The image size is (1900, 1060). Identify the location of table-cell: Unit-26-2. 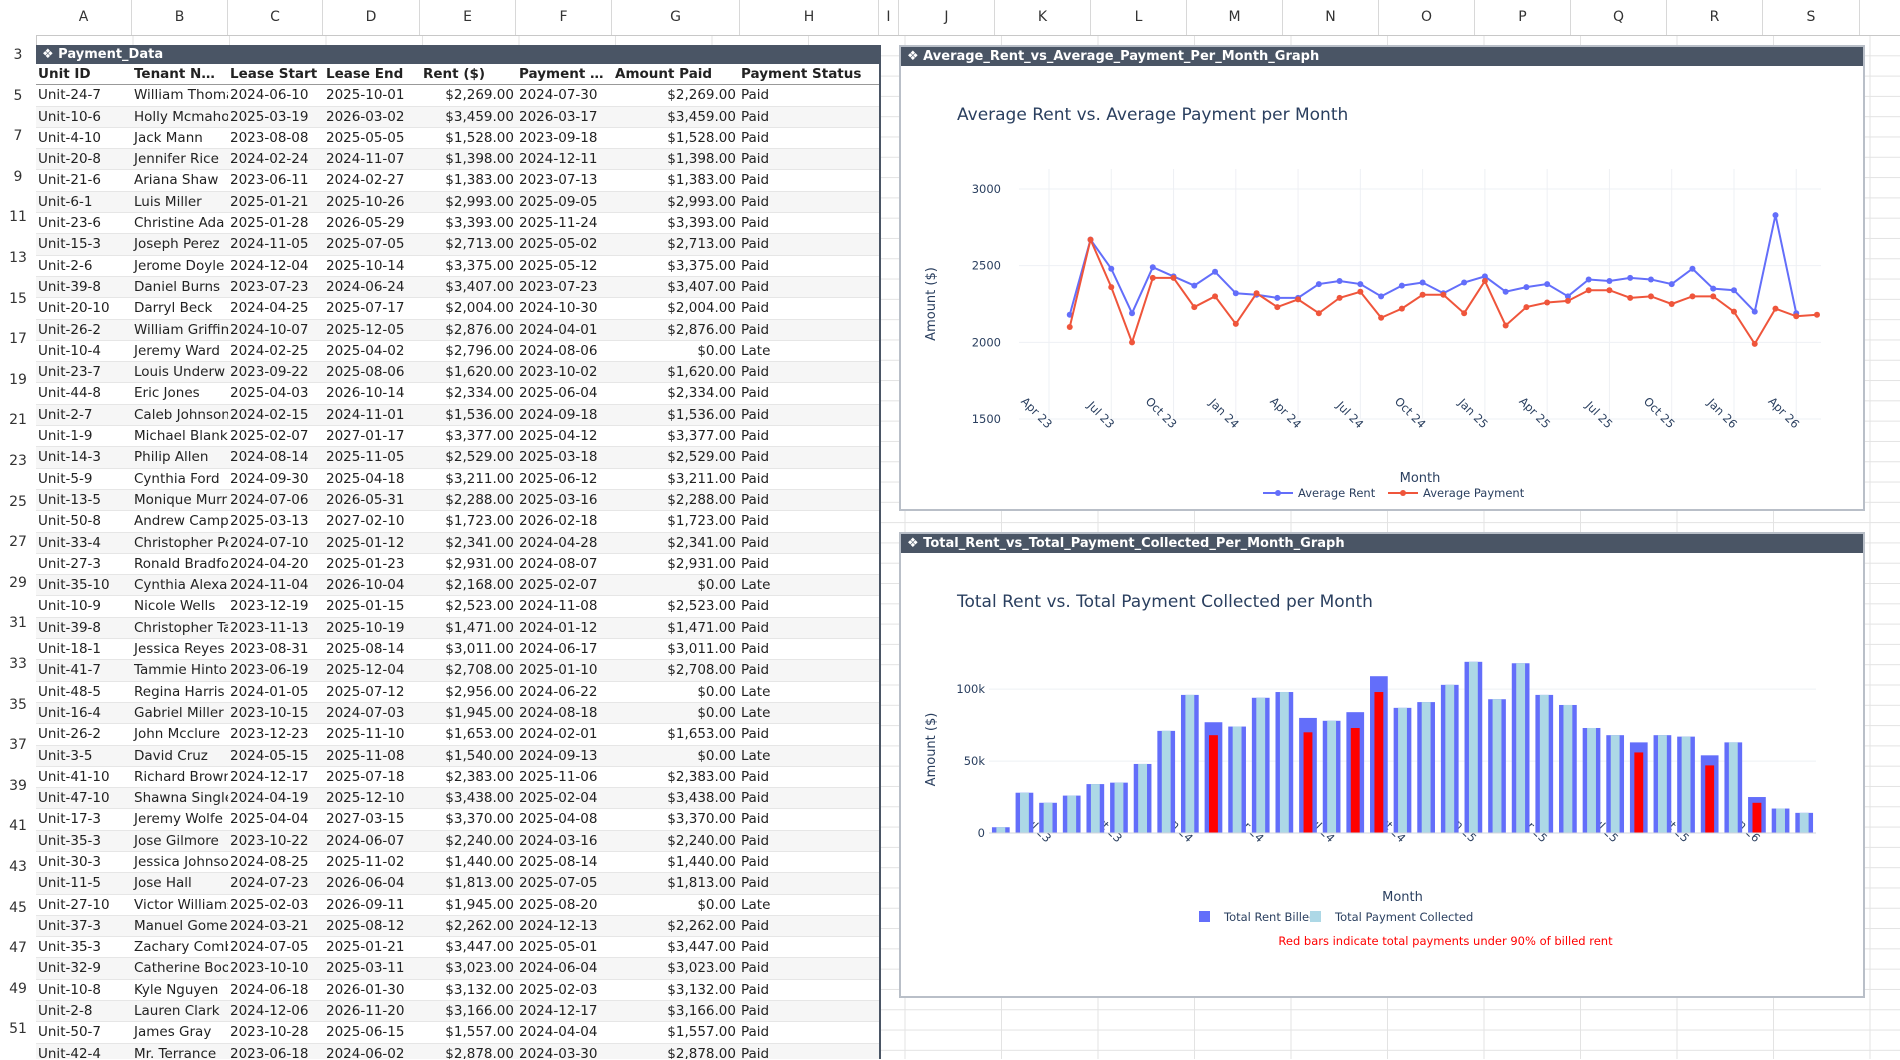
(69, 734).